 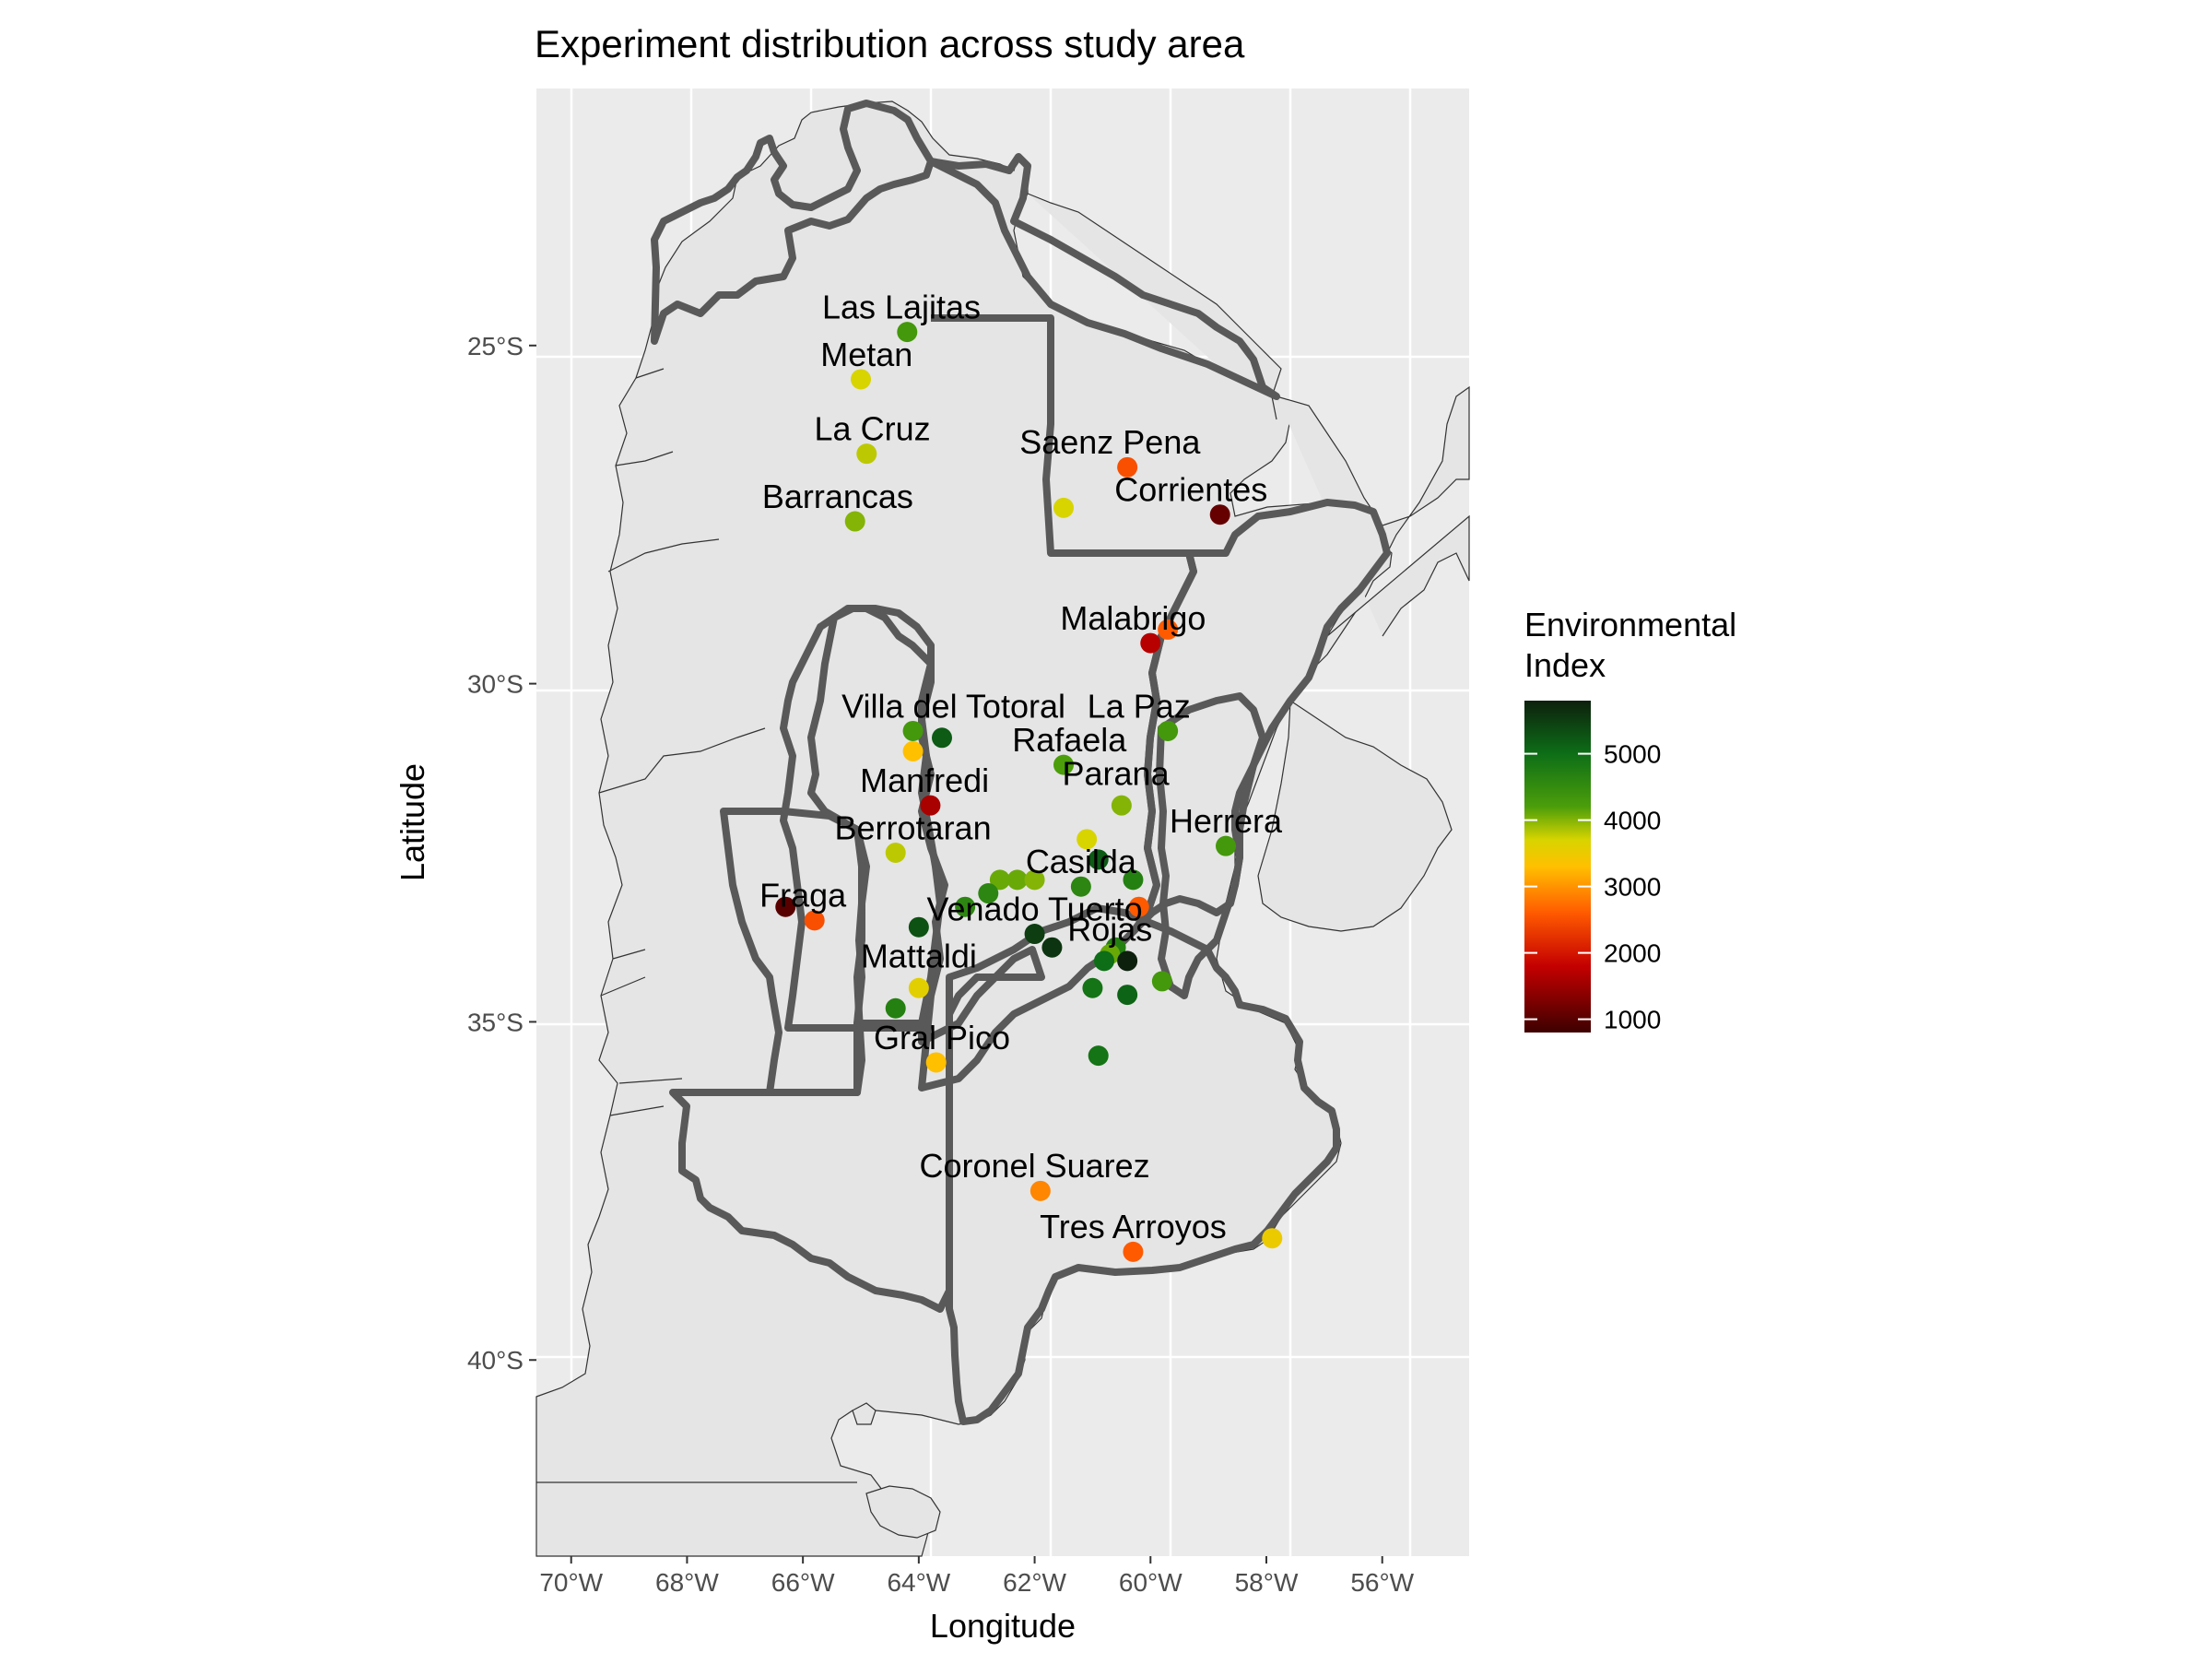 What do you see at coordinates (1029, 792) in the screenshot?
I see `site-points` at bounding box center [1029, 792].